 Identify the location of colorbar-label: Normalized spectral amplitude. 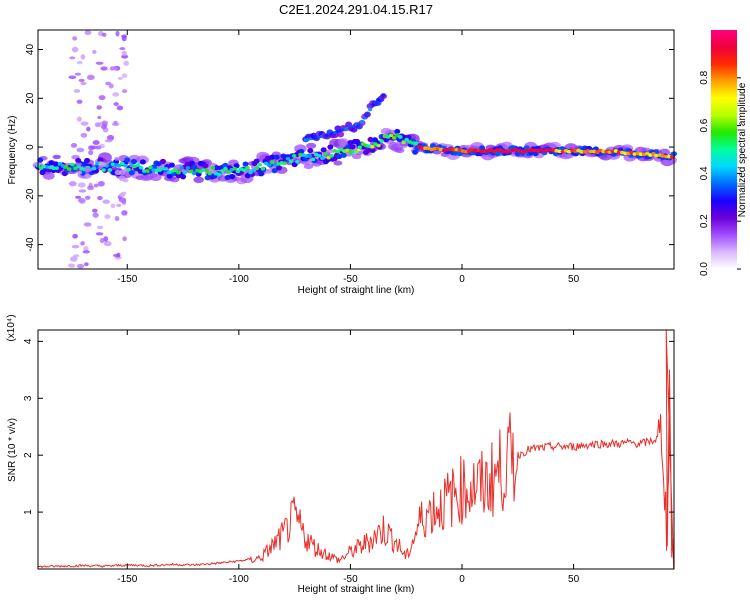
(742, 149).